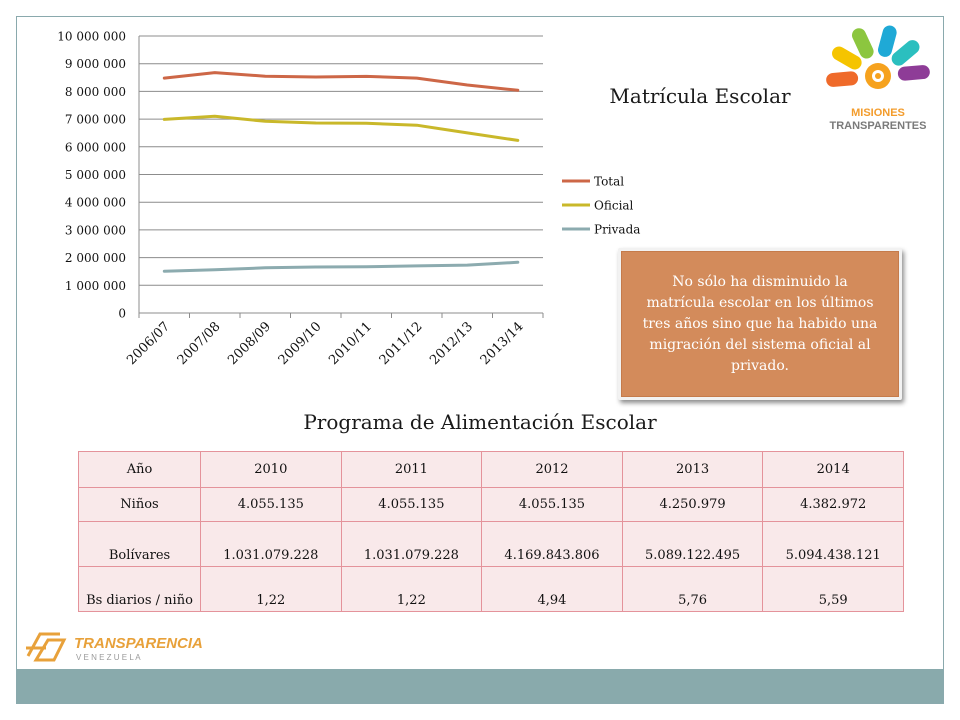  What do you see at coordinates (609, 182) in the screenshot?
I see `legend-entry: Total` at bounding box center [609, 182].